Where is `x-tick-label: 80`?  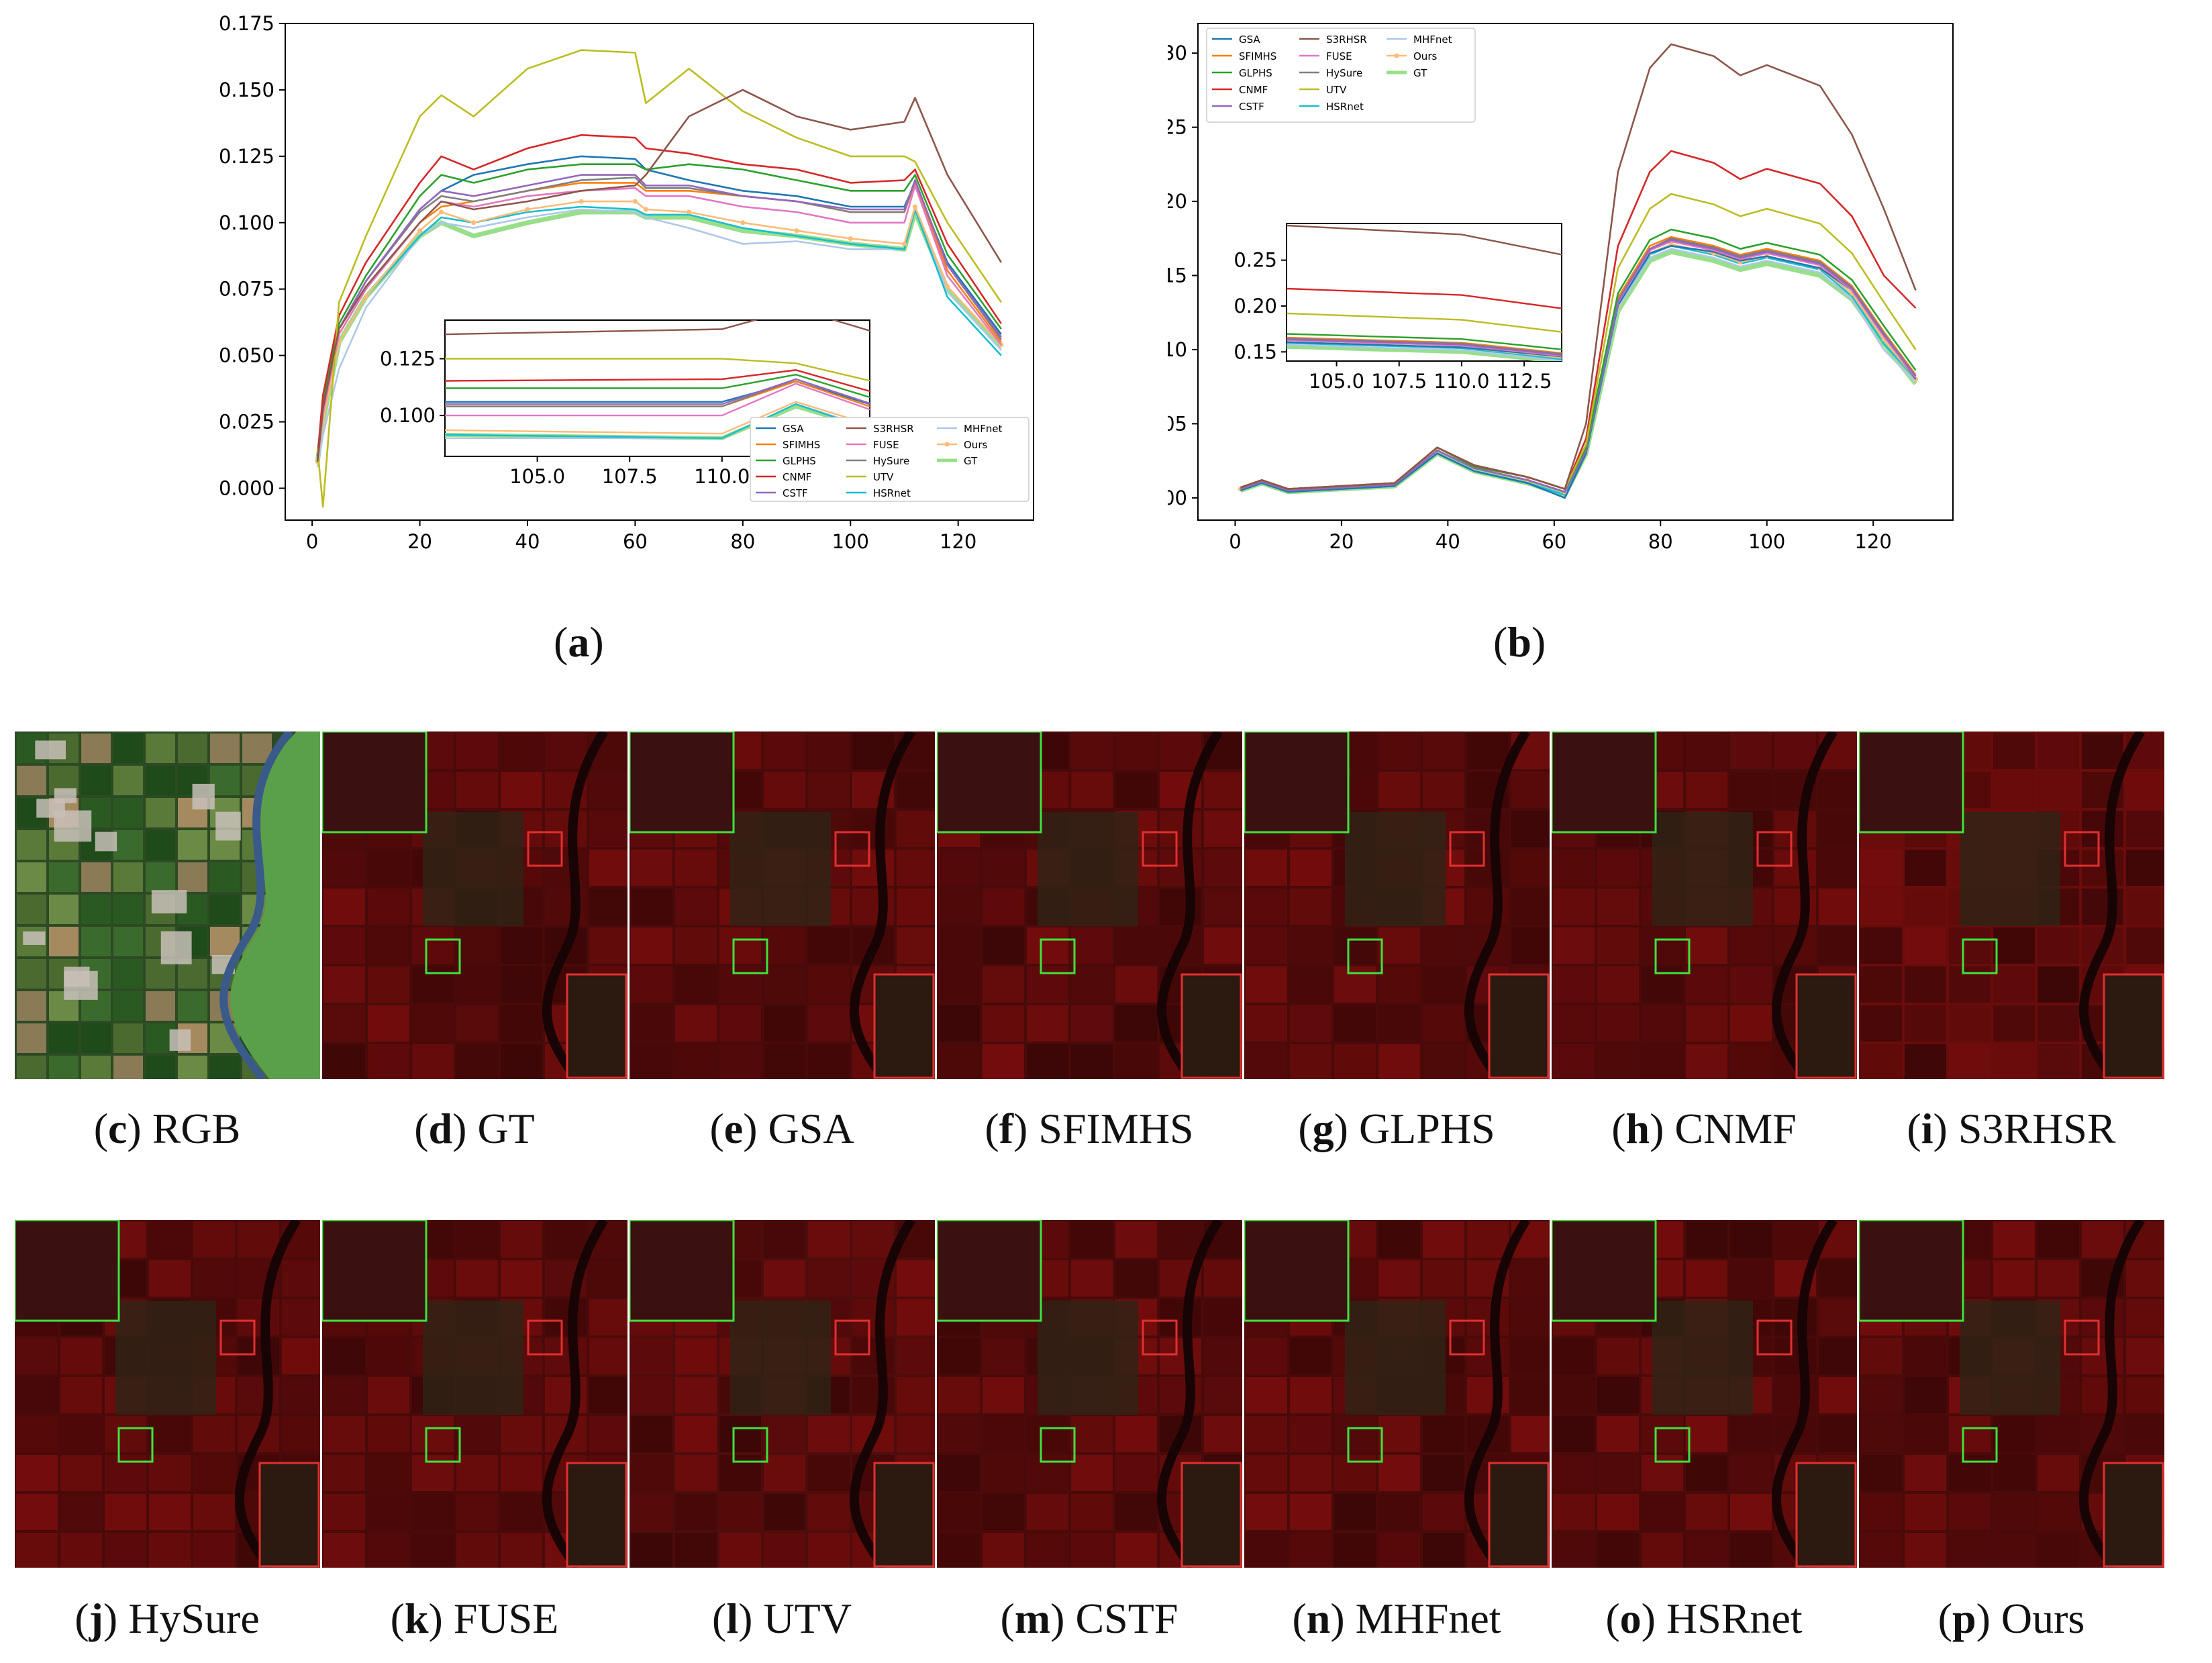
x-tick-label: 80 is located at coordinates (1660, 542).